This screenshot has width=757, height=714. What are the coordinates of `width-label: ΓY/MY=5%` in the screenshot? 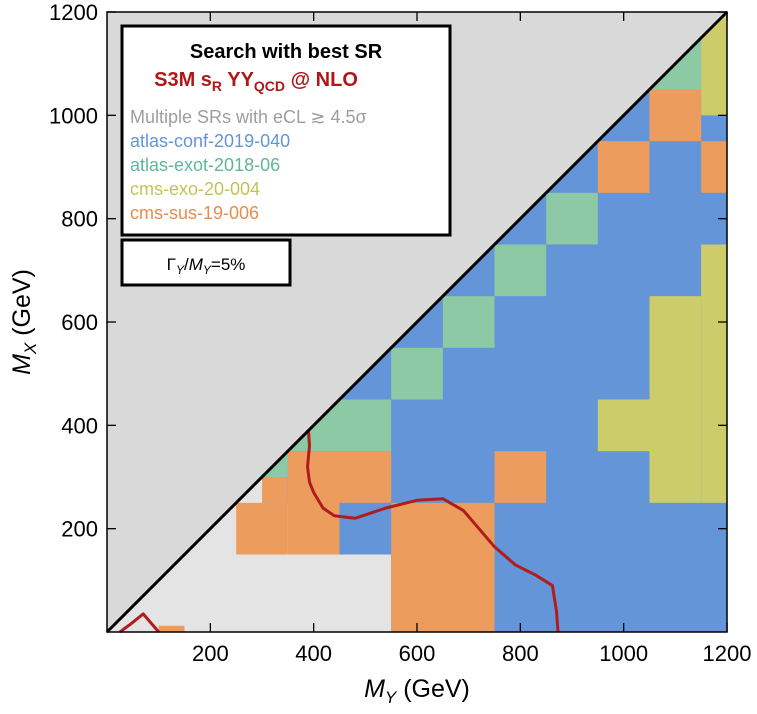 It's located at (206, 266).